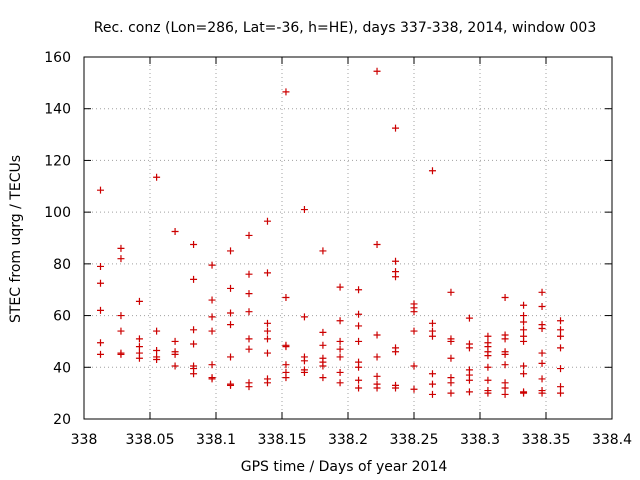 Image resolution: width=640 pixels, height=480 pixels. What do you see at coordinates (480, 440) in the screenshot?
I see `x-tick-label: 338.3` at bounding box center [480, 440].